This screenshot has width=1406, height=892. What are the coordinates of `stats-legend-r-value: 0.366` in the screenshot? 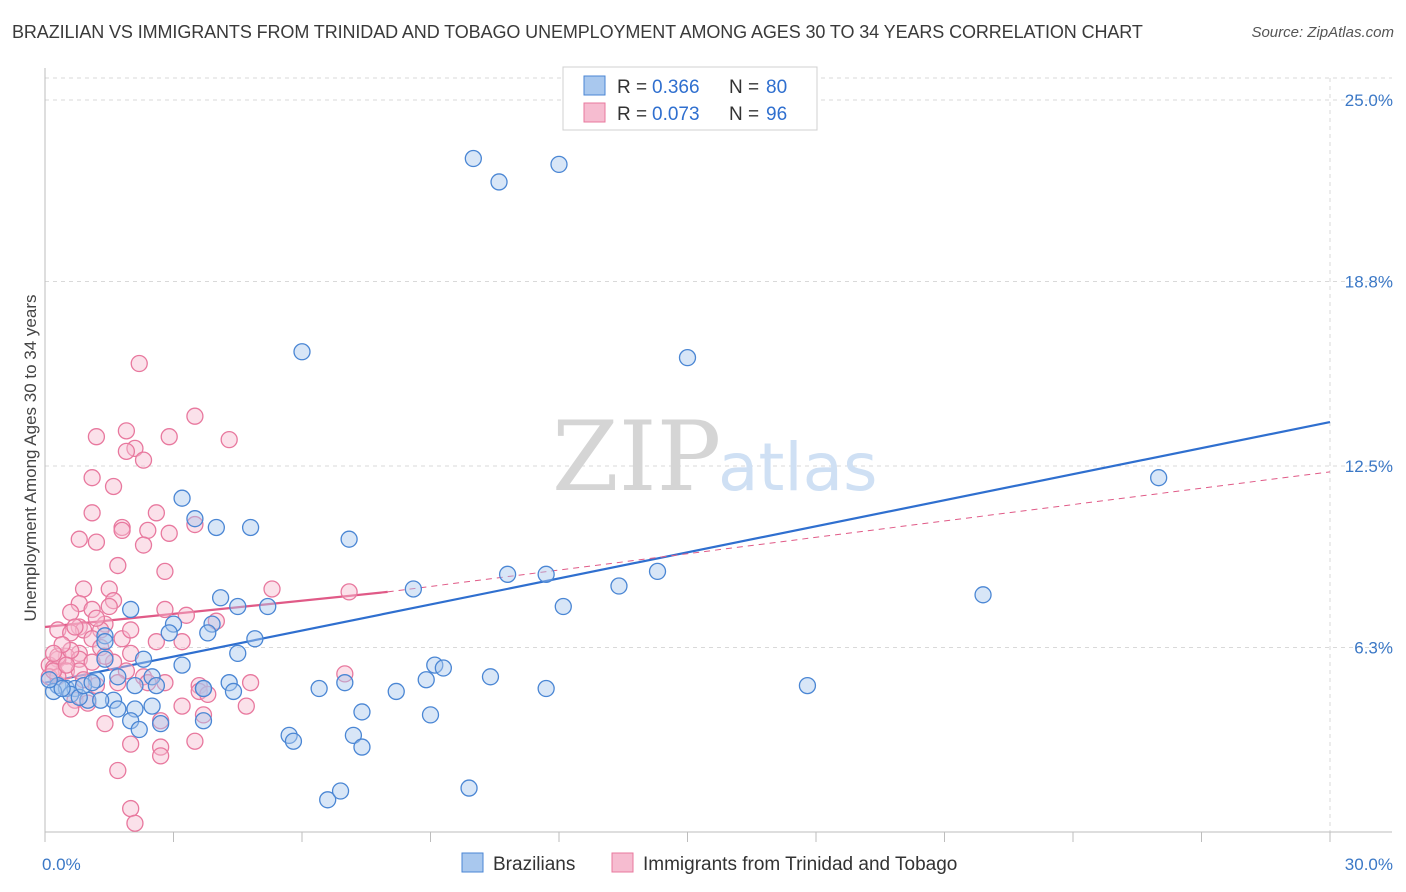 It's located at (676, 87).